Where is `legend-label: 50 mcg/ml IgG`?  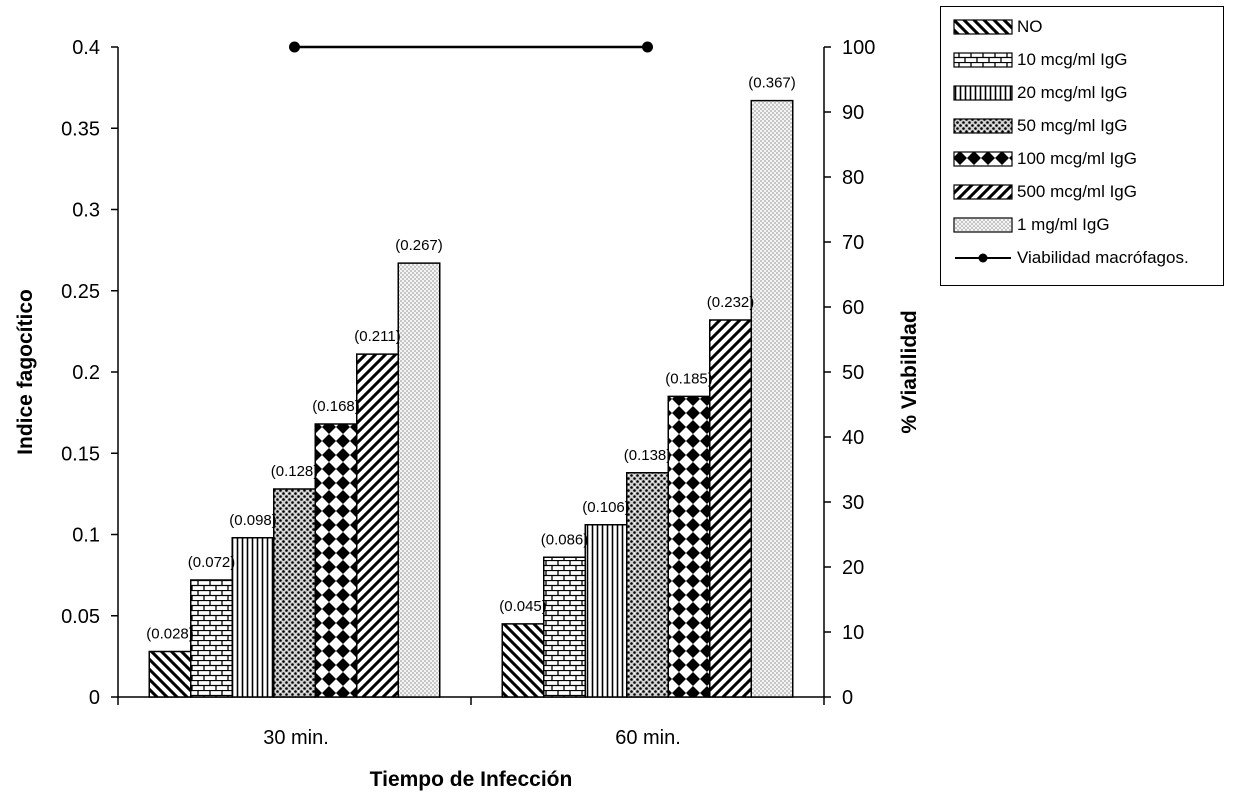 legend-label: 50 mcg/ml IgG is located at coordinates (1072, 125).